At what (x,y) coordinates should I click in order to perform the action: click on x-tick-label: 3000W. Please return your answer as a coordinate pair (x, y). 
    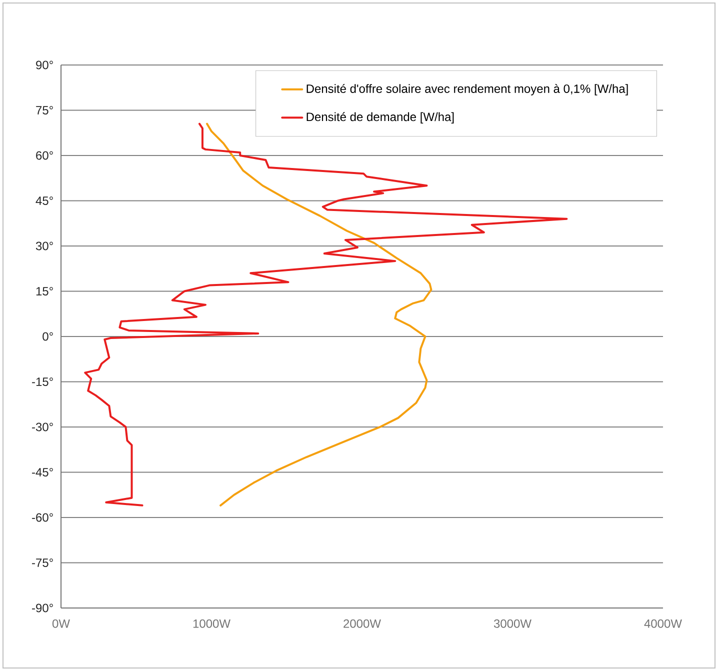
    Looking at the image, I should click on (513, 623).